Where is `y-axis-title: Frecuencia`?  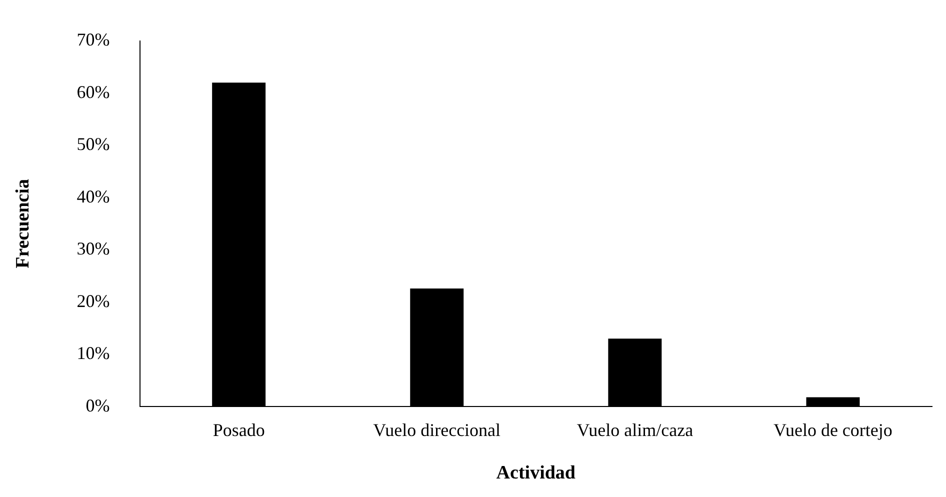 y-axis-title: Frecuencia is located at coordinates (23, 223).